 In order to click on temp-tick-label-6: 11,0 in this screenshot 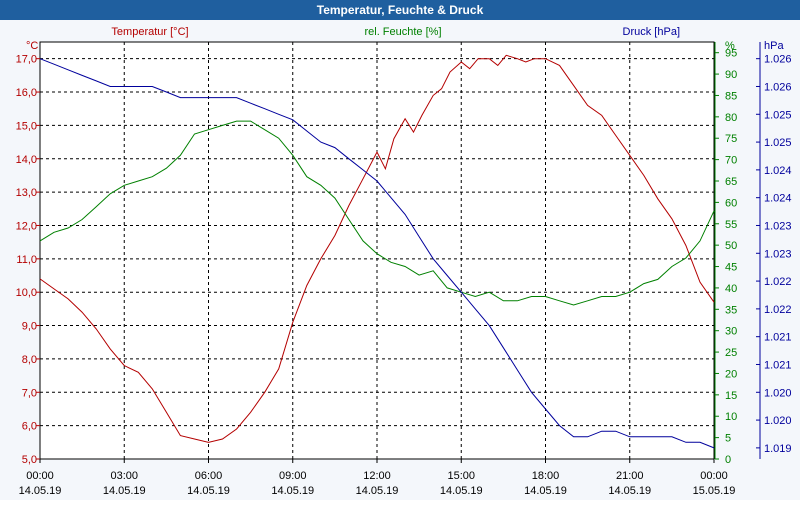, I will do `click(26, 260)`.